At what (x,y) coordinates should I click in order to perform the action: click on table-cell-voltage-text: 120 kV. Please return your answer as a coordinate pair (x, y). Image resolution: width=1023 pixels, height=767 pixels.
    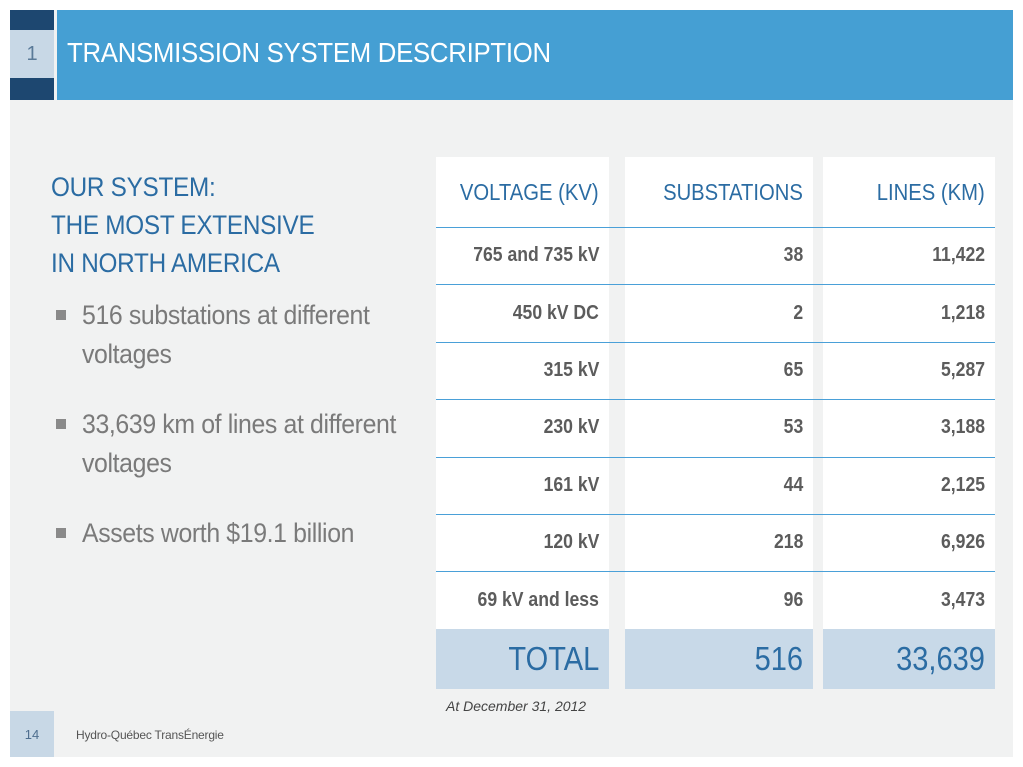
    Looking at the image, I should click on (571, 542).